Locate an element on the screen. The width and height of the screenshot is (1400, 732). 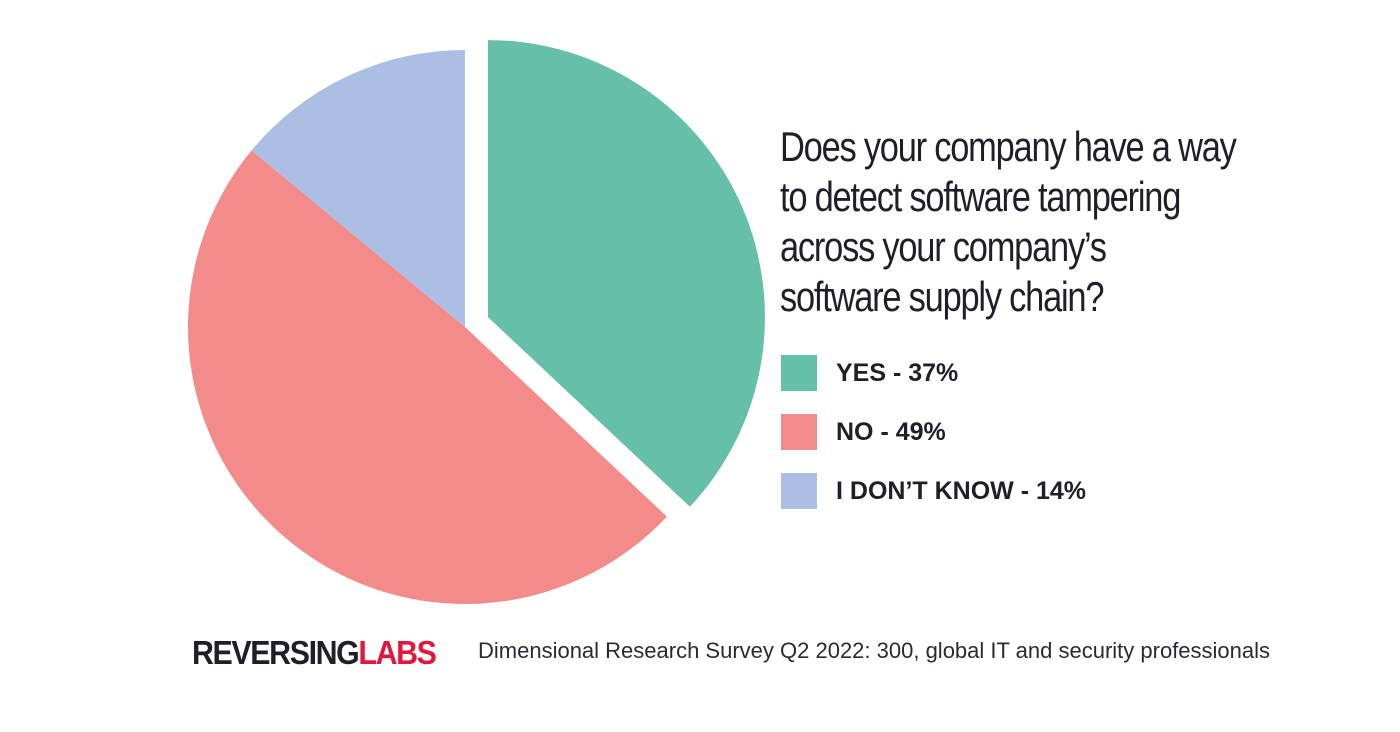
logo-text-reversing: REVERSING is located at coordinates (276, 652).